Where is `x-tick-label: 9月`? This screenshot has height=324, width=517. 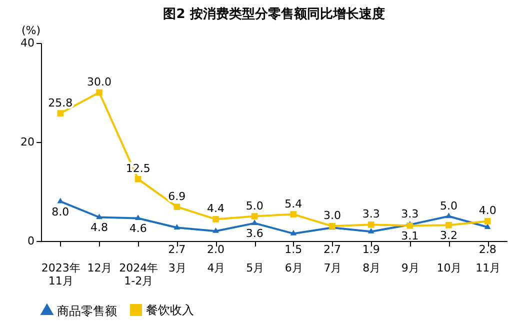 x-tick-label: 9月 is located at coordinates (410, 268).